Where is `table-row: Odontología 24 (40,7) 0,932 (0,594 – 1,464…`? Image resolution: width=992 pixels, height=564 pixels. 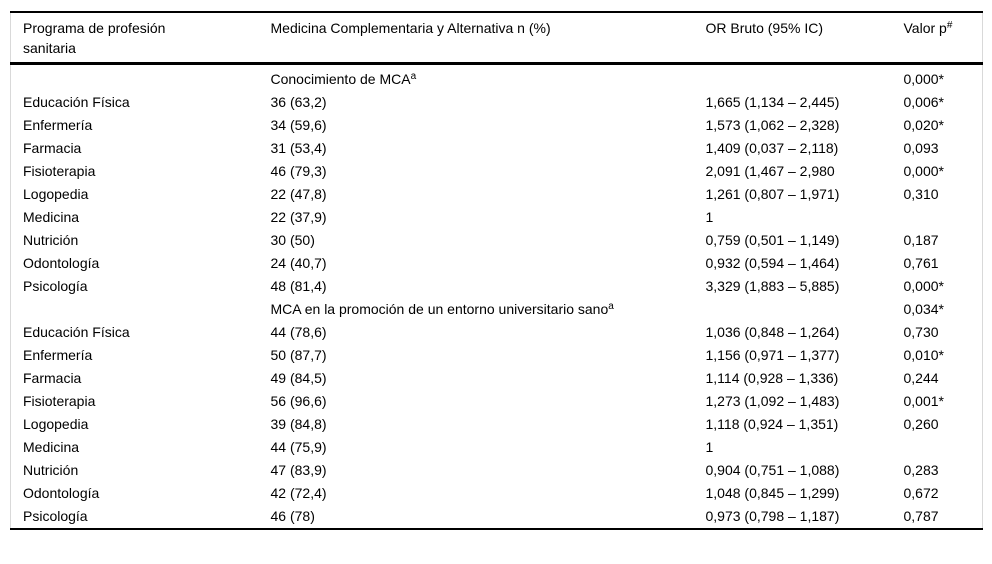
table-row: Odontología 24 (40,7) 0,932 (0,594 – 1,464… is located at coordinates (497, 263).